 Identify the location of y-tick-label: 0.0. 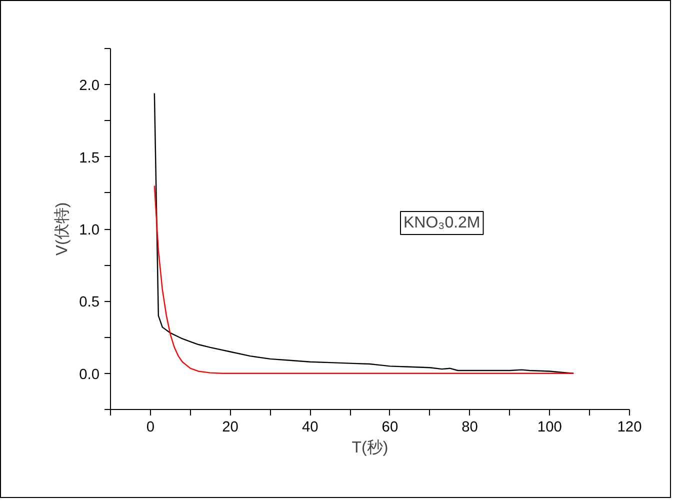
(89, 374).